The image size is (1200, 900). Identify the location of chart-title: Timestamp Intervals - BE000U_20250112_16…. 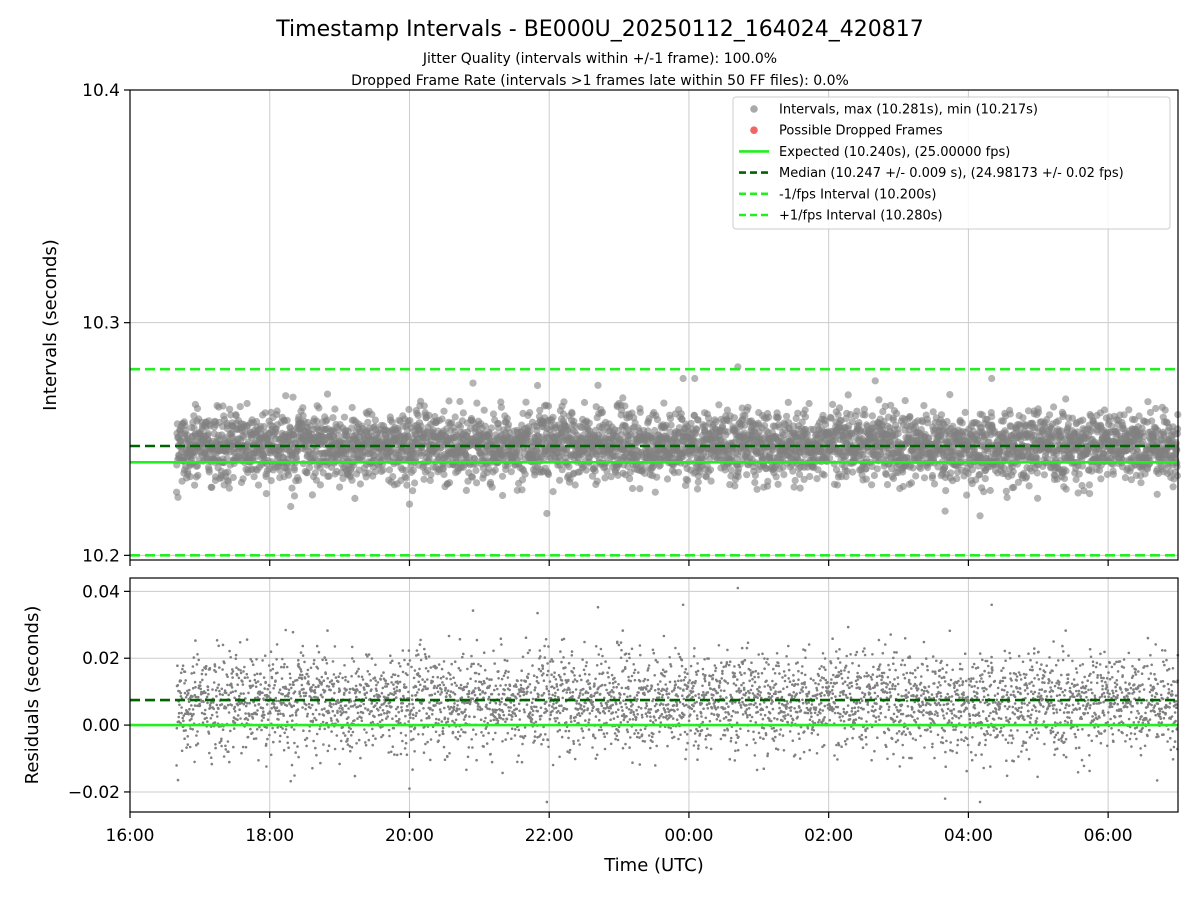
(599, 29).